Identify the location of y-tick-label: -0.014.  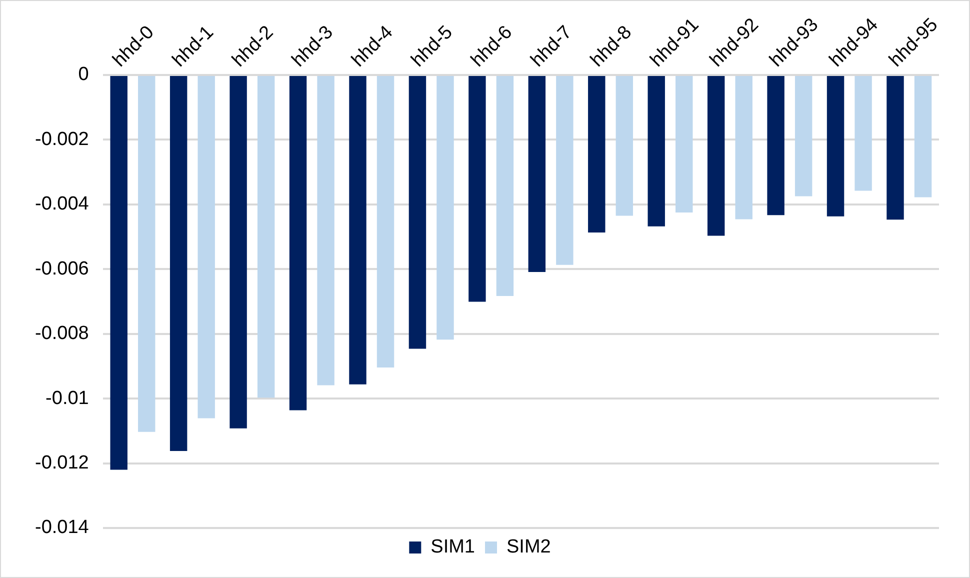
(62, 527).